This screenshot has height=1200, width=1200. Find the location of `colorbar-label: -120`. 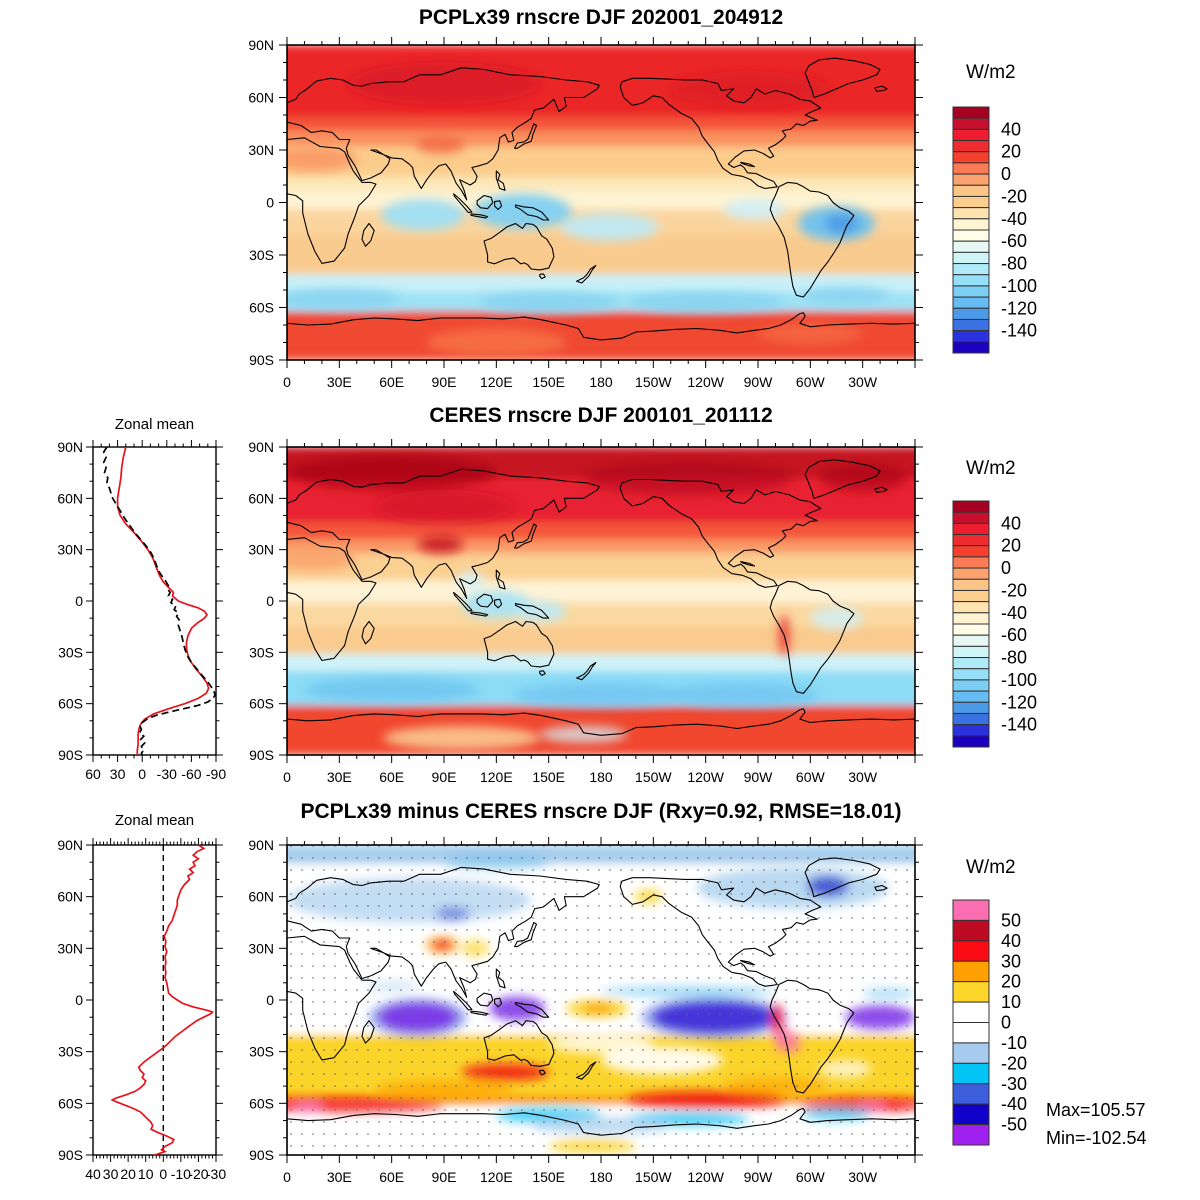

colorbar-label: -120 is located at coordinates (1019, 308).